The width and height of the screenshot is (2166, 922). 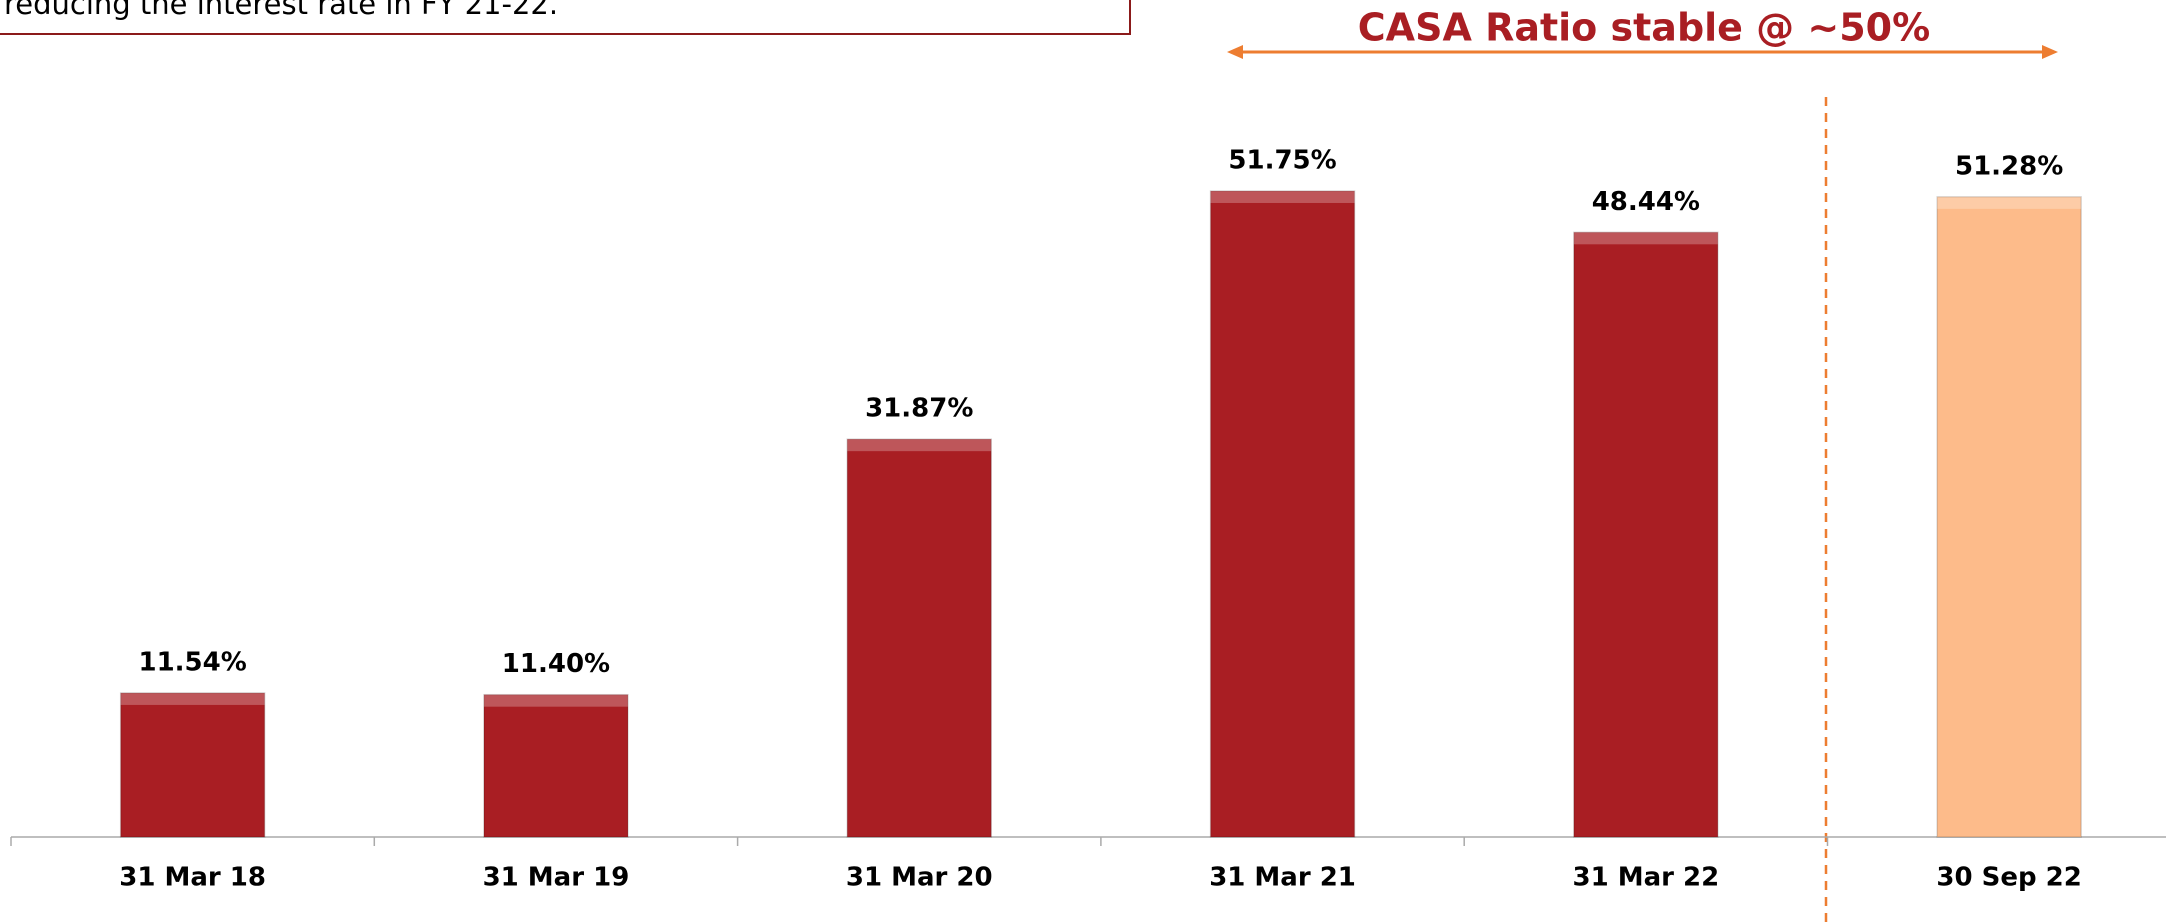 I want to click on text-box, so click(x=565, y=17).